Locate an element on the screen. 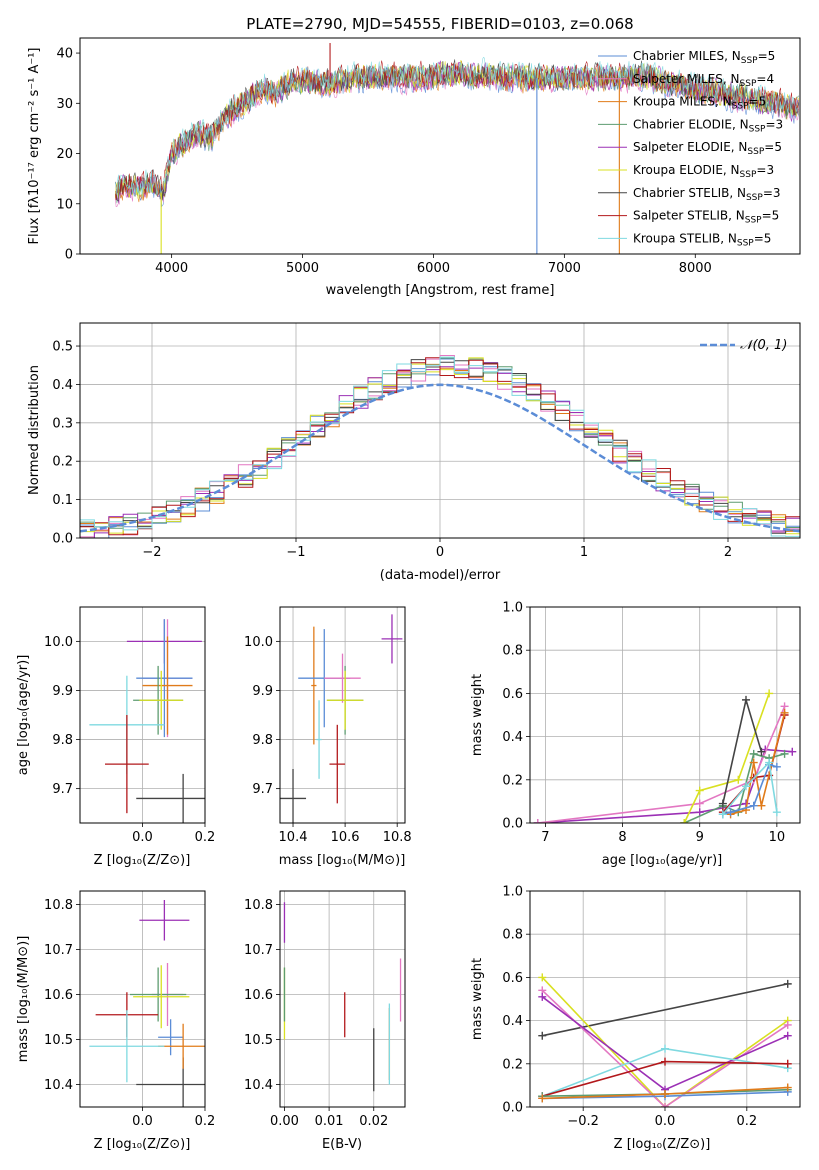 The image size is (819, 1170). spectrum-xtick-label: 5000 is located at coordinates (302, 268).